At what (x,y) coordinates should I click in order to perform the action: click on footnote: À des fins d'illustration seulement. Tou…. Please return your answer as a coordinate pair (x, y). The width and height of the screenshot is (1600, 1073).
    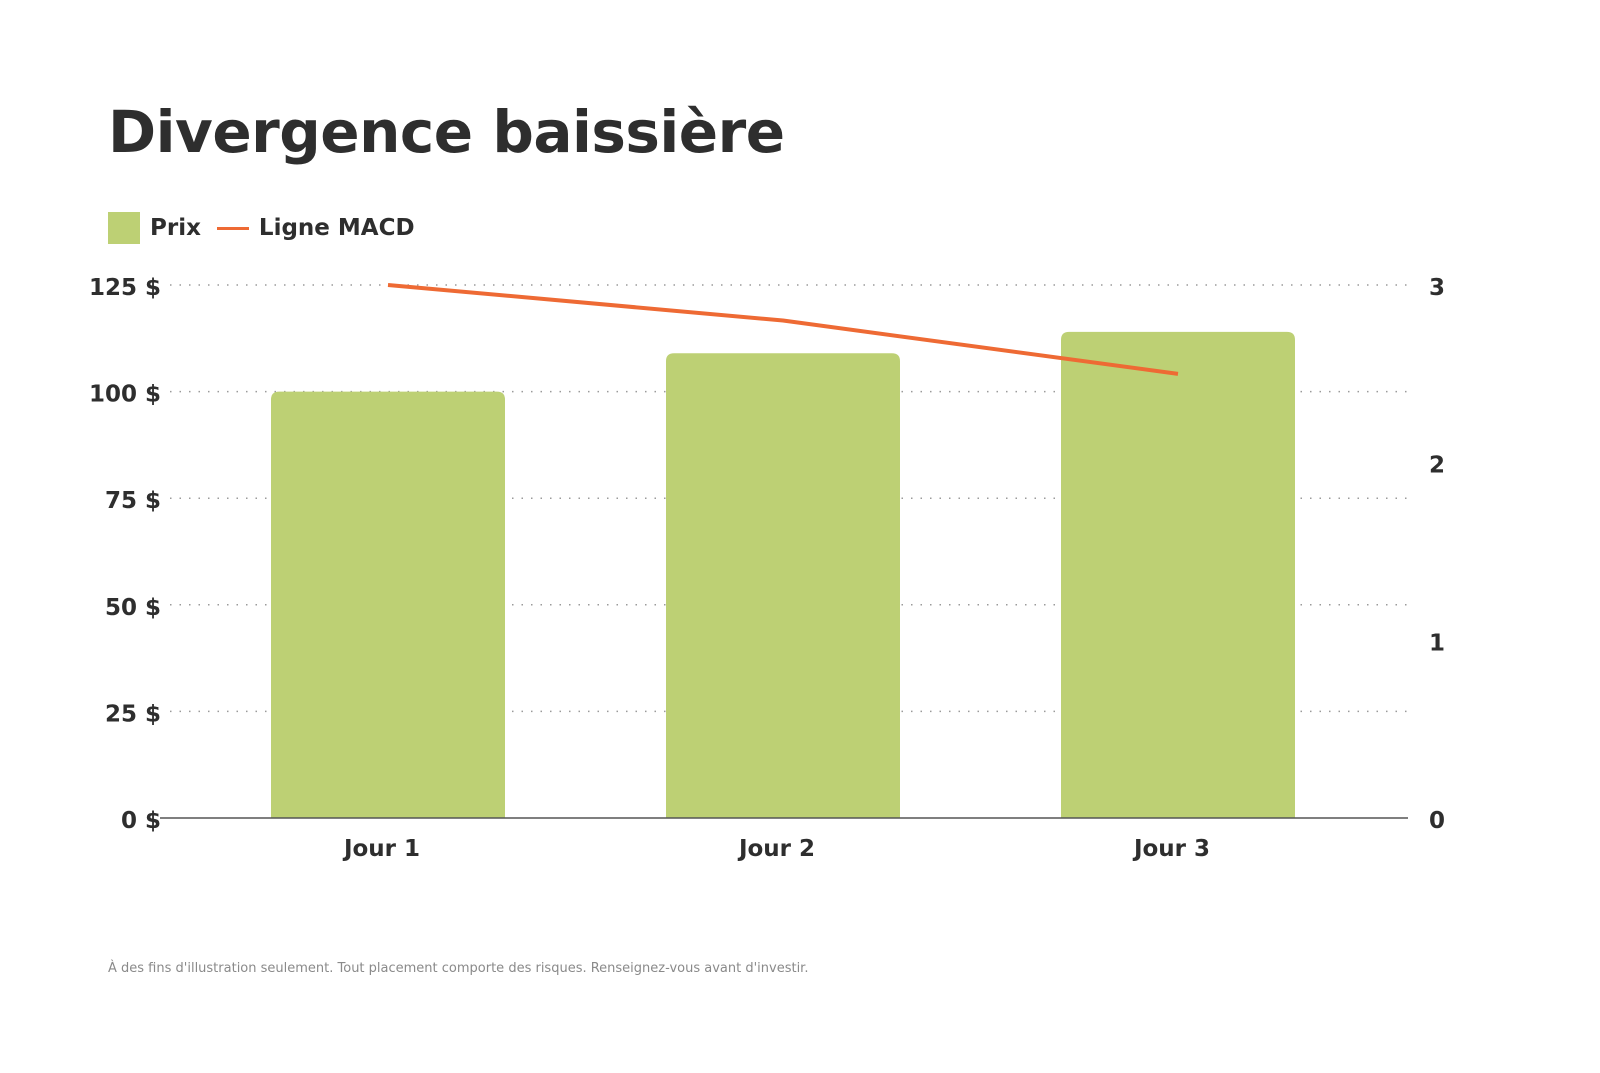
    Looking at the image, I should click on (458, 968).